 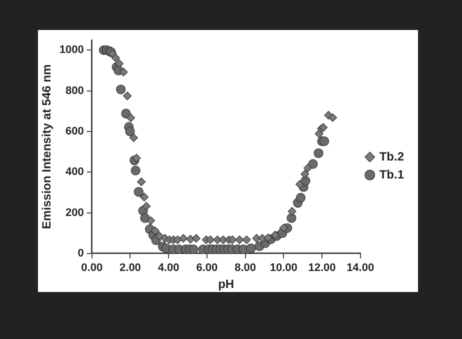 I want to click on x-tick-label: 4.00, so click(x=169, y=268).